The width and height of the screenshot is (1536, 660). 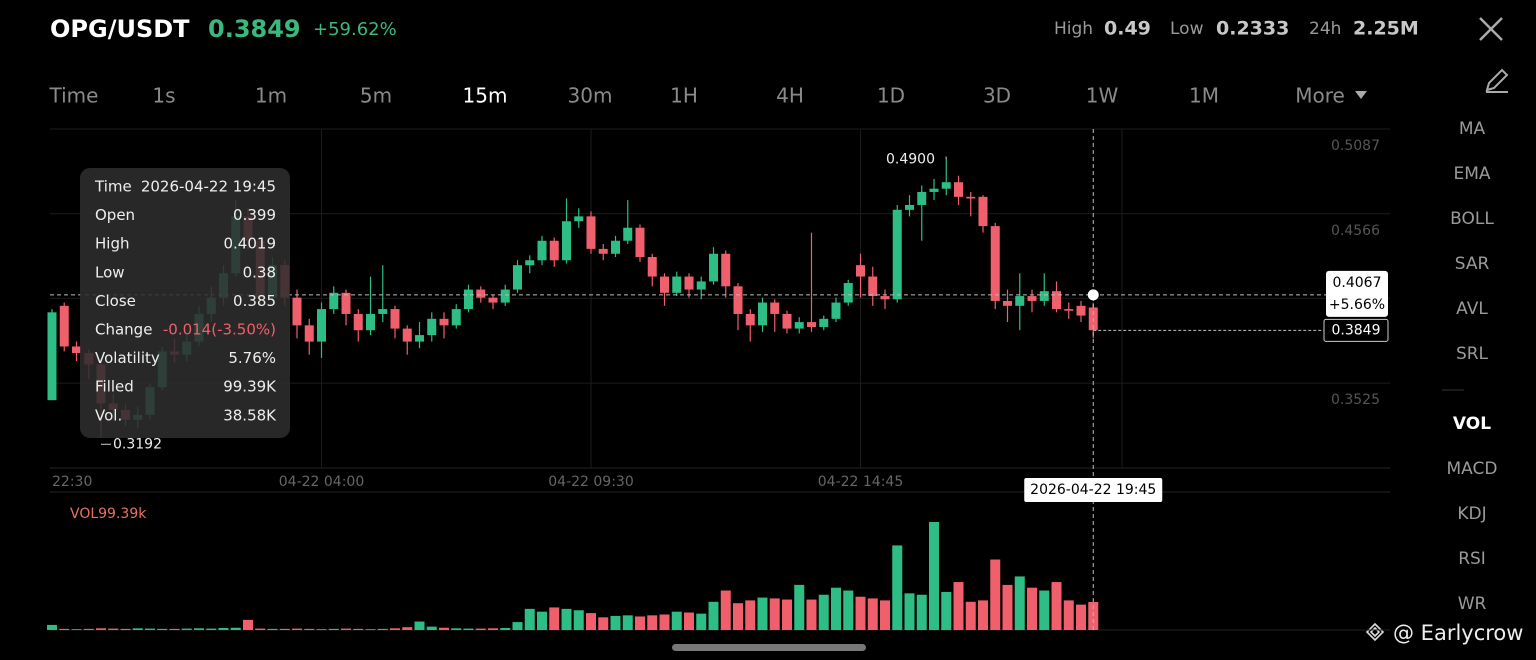 I want to click on indicator-tab: RSI, so click(x=1472, y=559).